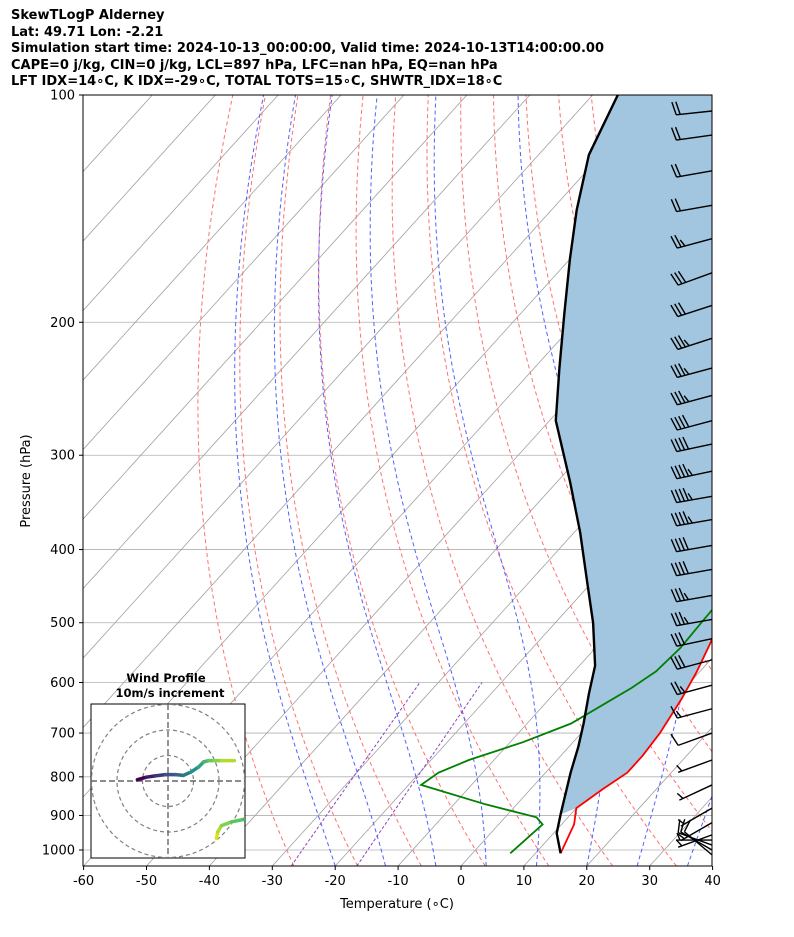  Describe the element at coordinates (397, 881) in the screenshot. I see `x-tick-label: -10` at that location.